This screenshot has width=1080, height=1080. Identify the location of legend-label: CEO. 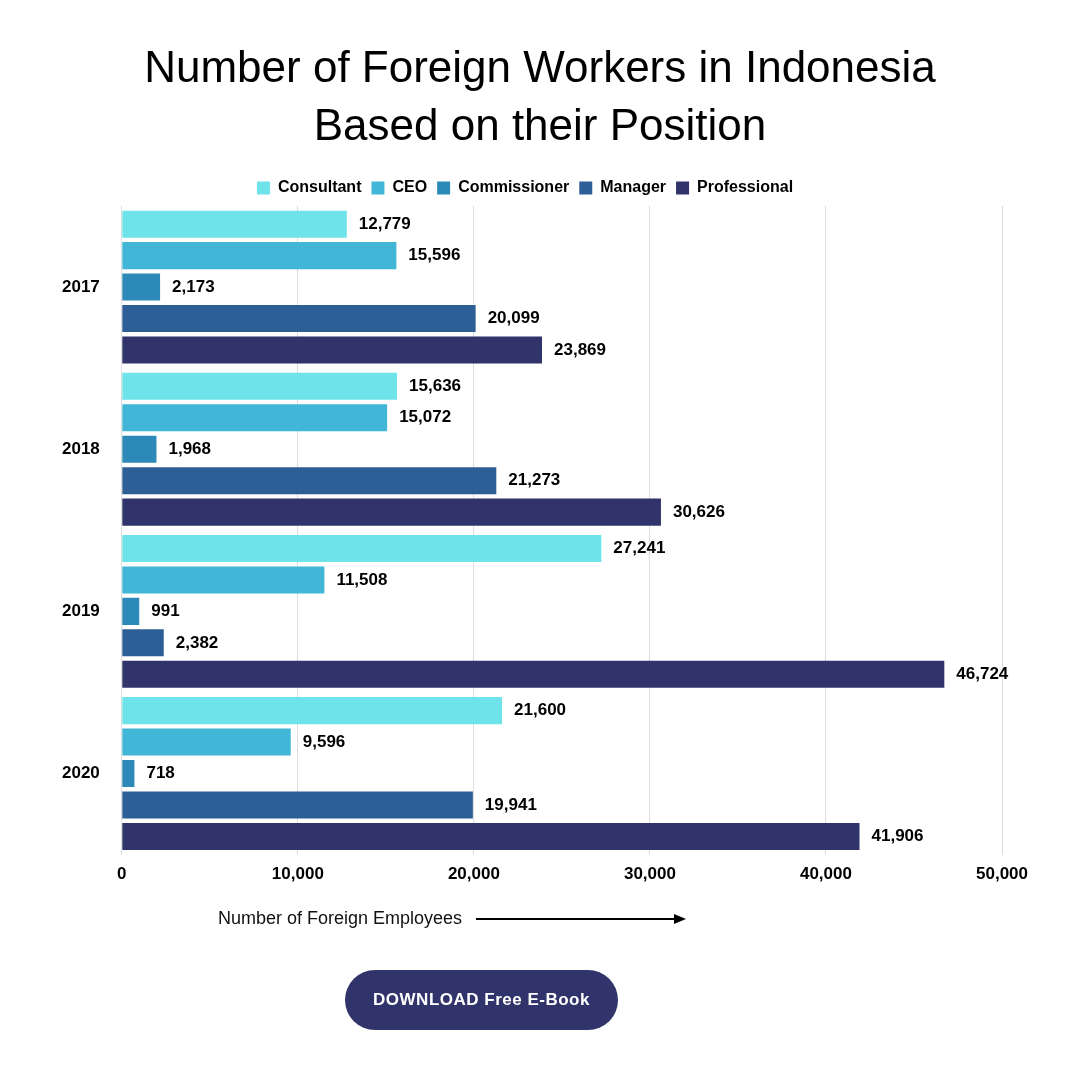
(410, 187).